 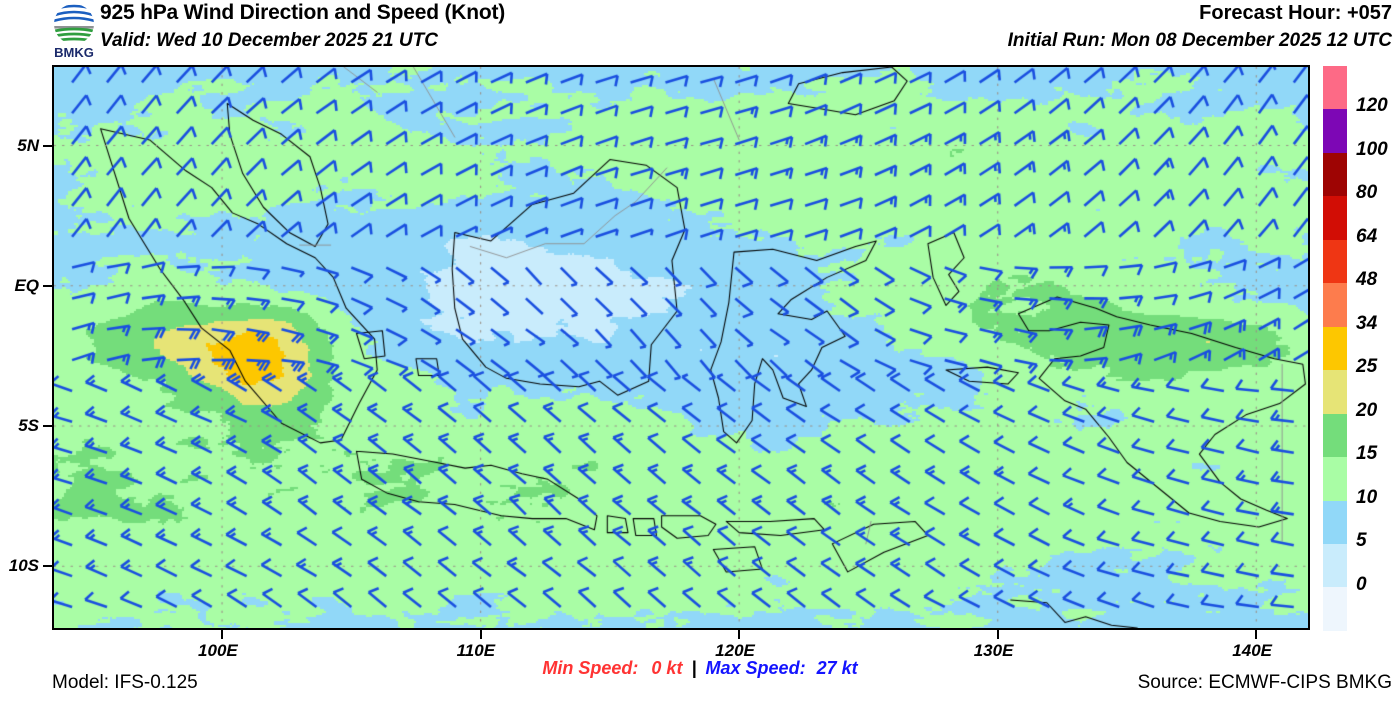 What do you see at coordinates (755, 668) in the screenshot?
I see `max-speed-label: Max Speed:` at bounding box center [755, 668].